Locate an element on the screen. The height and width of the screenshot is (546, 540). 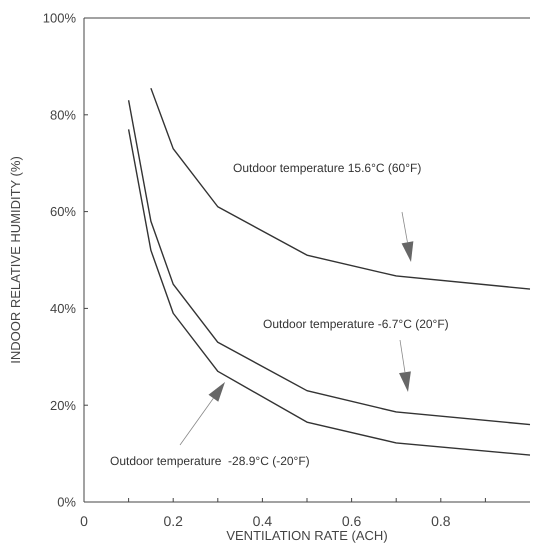
x-tick-label: 0.8 is located at coordinates (441, 521).